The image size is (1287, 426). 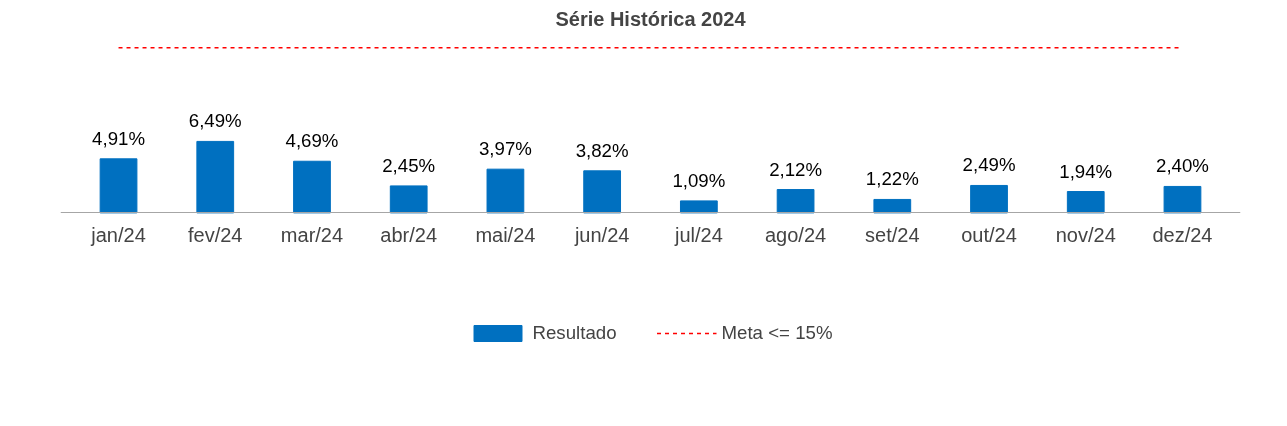 I want to click on x-tick-label: dez/24, so click(x=1182, y=234).